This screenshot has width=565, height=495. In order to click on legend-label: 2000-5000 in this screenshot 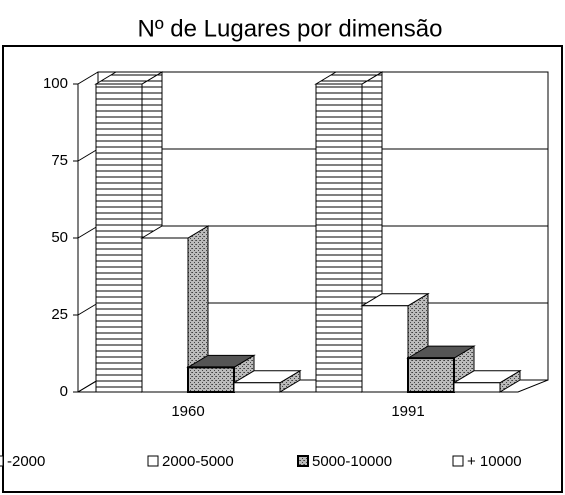, I will do `click(198, 461)`.